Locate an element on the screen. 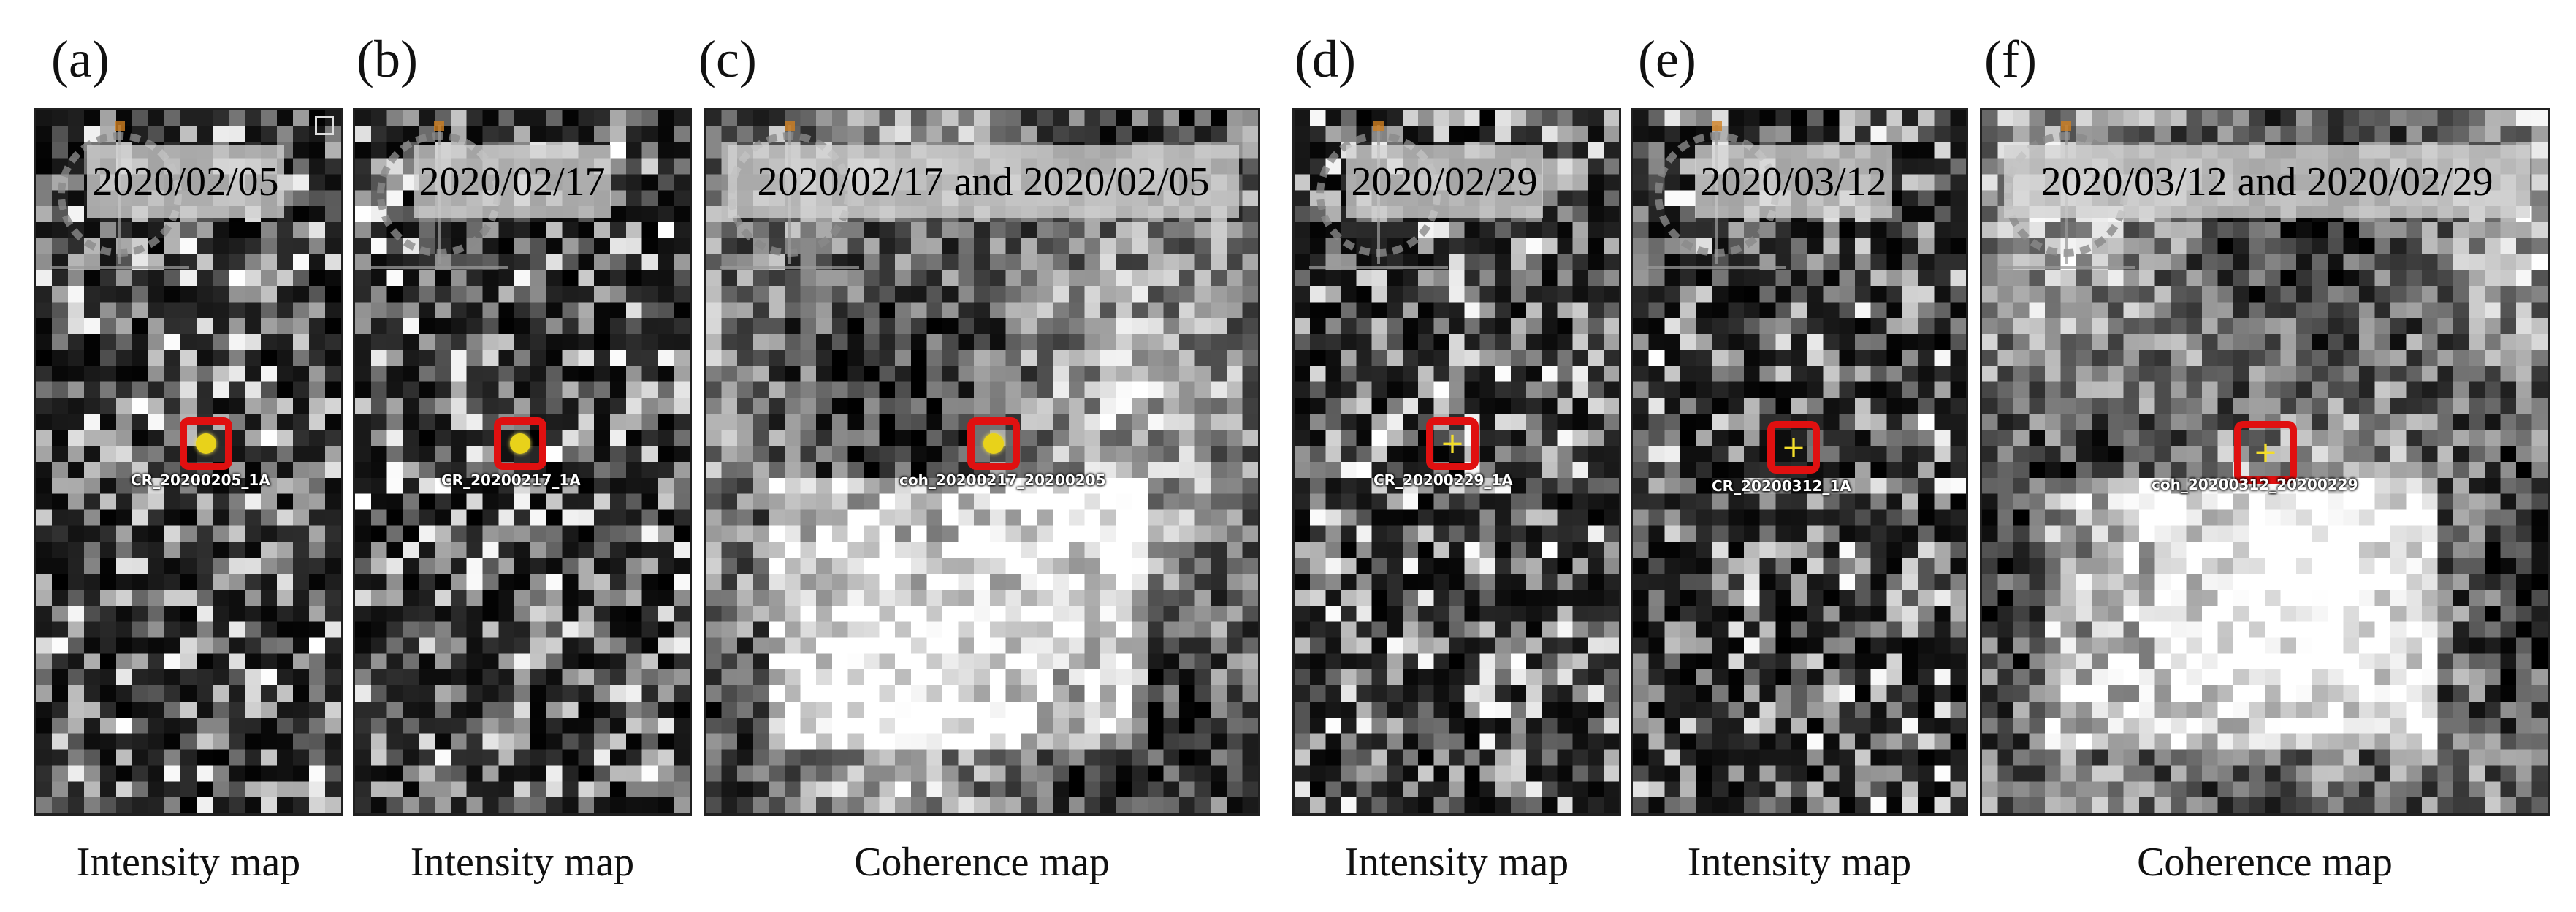 Image resolution: width=2576 pixels, height=912 pixels. panel-letter-c: (c) is located at coordinates (728, 59).